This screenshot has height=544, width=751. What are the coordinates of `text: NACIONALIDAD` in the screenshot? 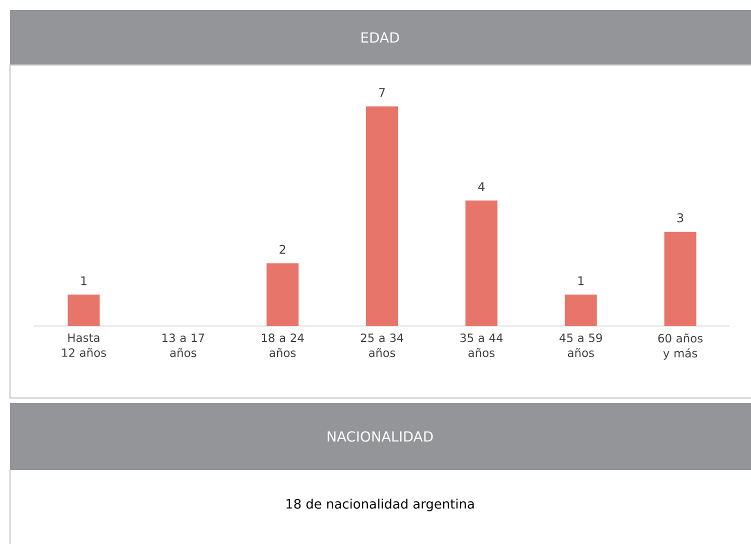 It's located at (380, 436).